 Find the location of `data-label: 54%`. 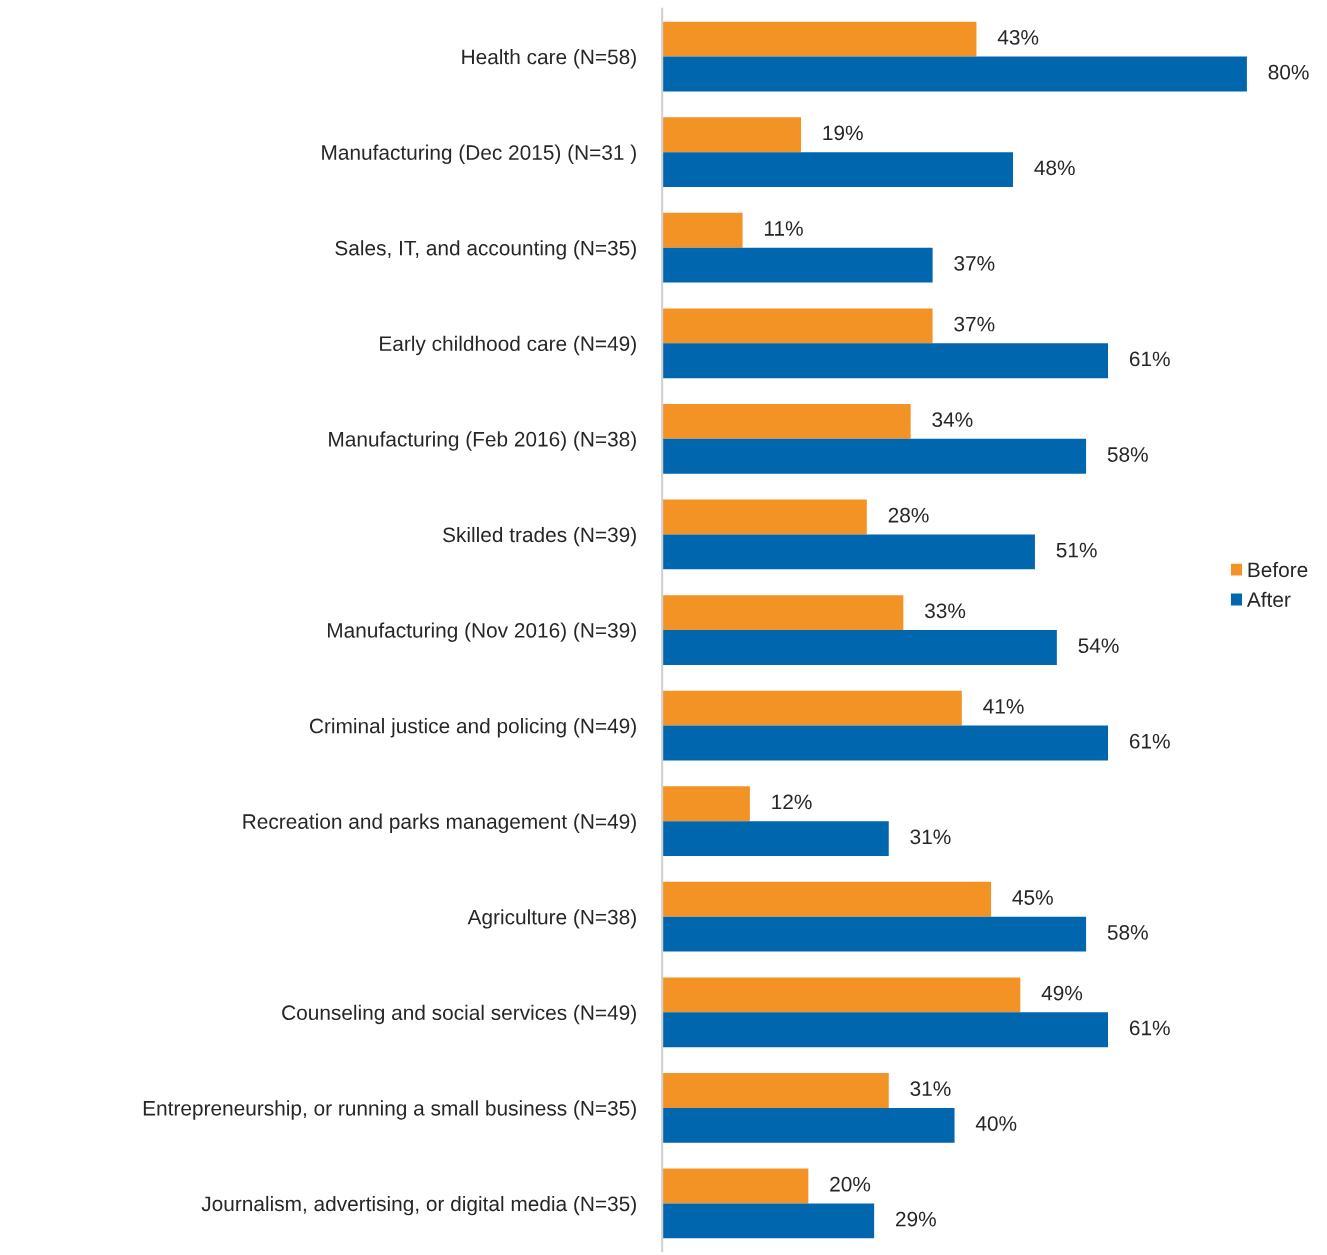

data-label: 54% is located at coordinates (1098, 646).